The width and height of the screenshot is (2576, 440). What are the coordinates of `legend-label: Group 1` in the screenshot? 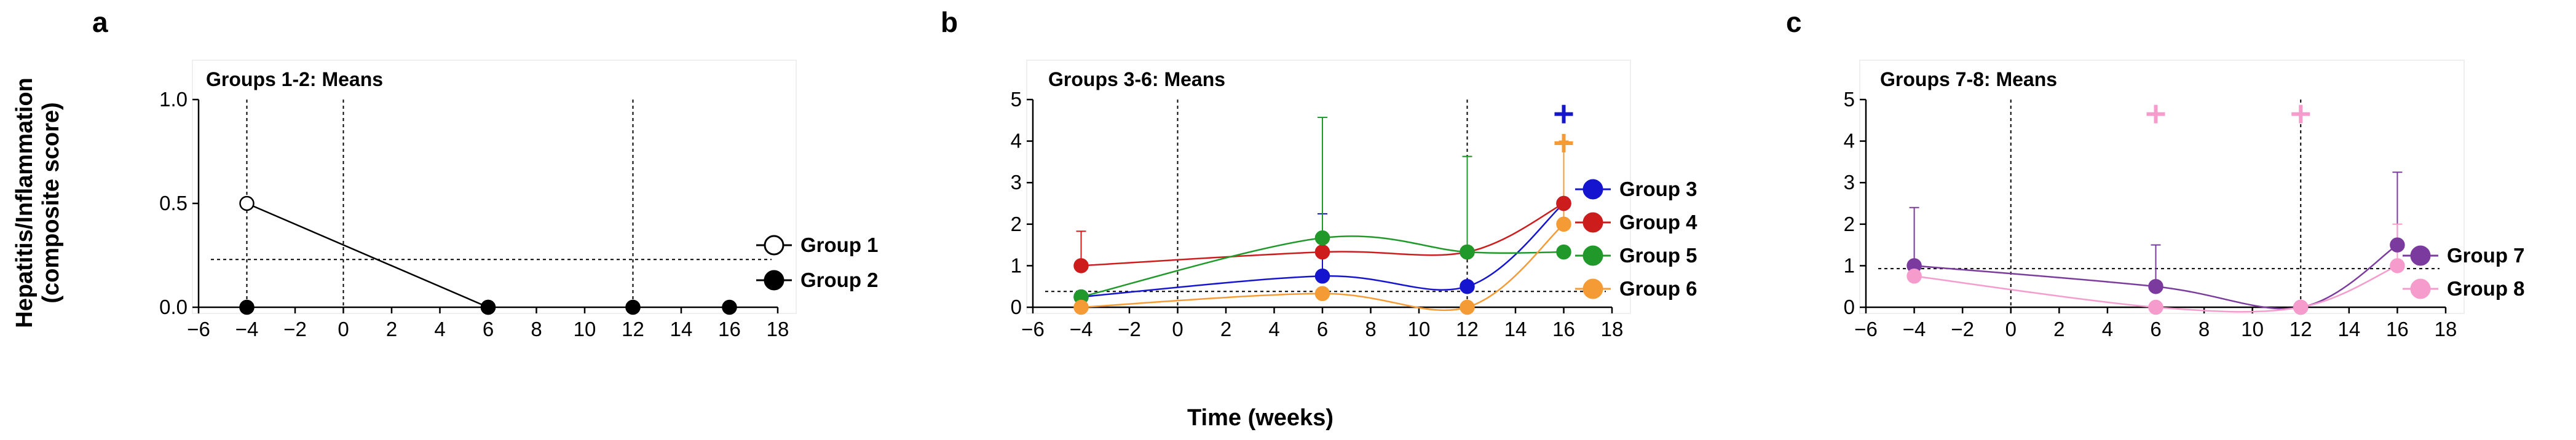 It's located at (839, 245).